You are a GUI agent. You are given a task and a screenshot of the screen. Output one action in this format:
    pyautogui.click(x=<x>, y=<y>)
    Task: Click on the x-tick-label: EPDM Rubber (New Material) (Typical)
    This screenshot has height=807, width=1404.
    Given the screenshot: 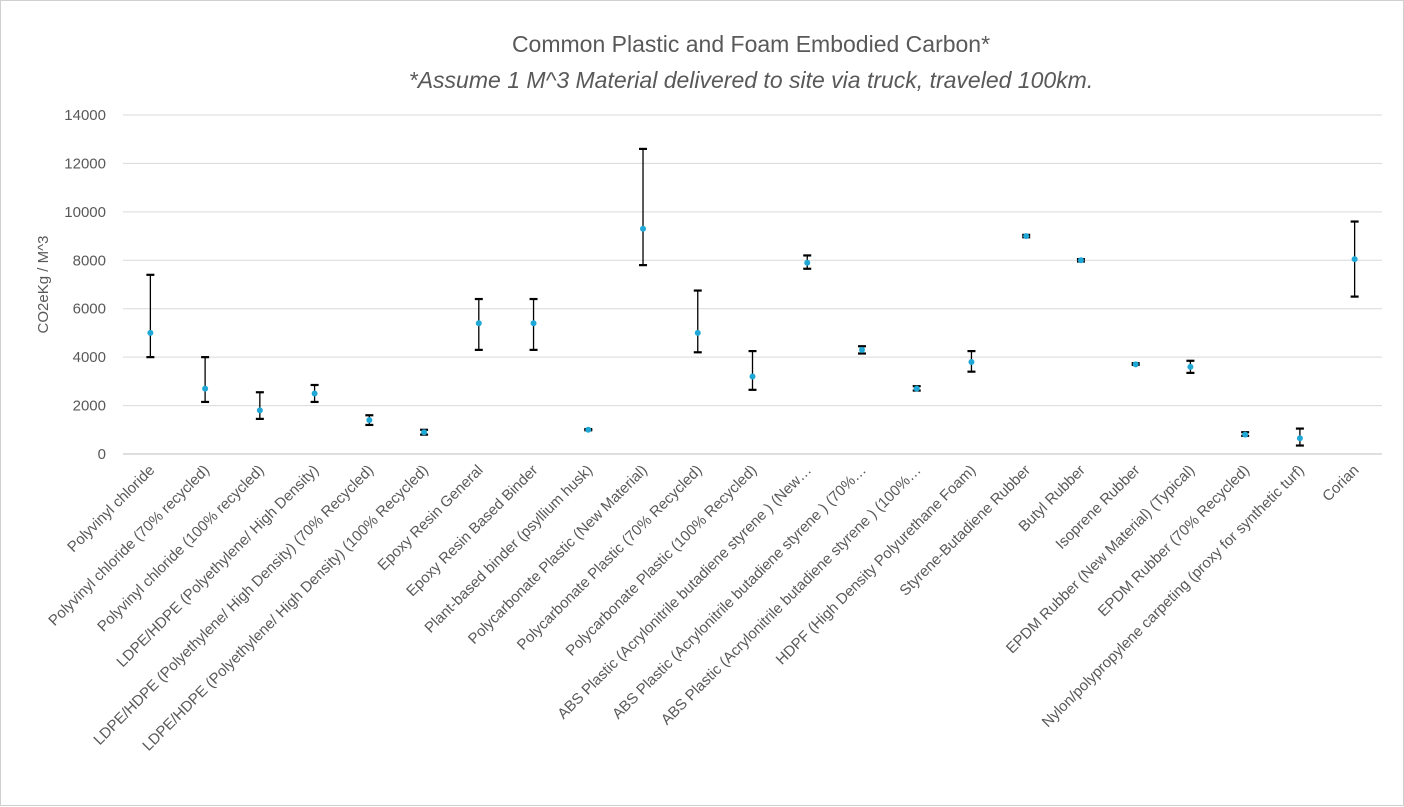 What is the action you would take?
    pyautogui.click(x=1100, y=559)
    